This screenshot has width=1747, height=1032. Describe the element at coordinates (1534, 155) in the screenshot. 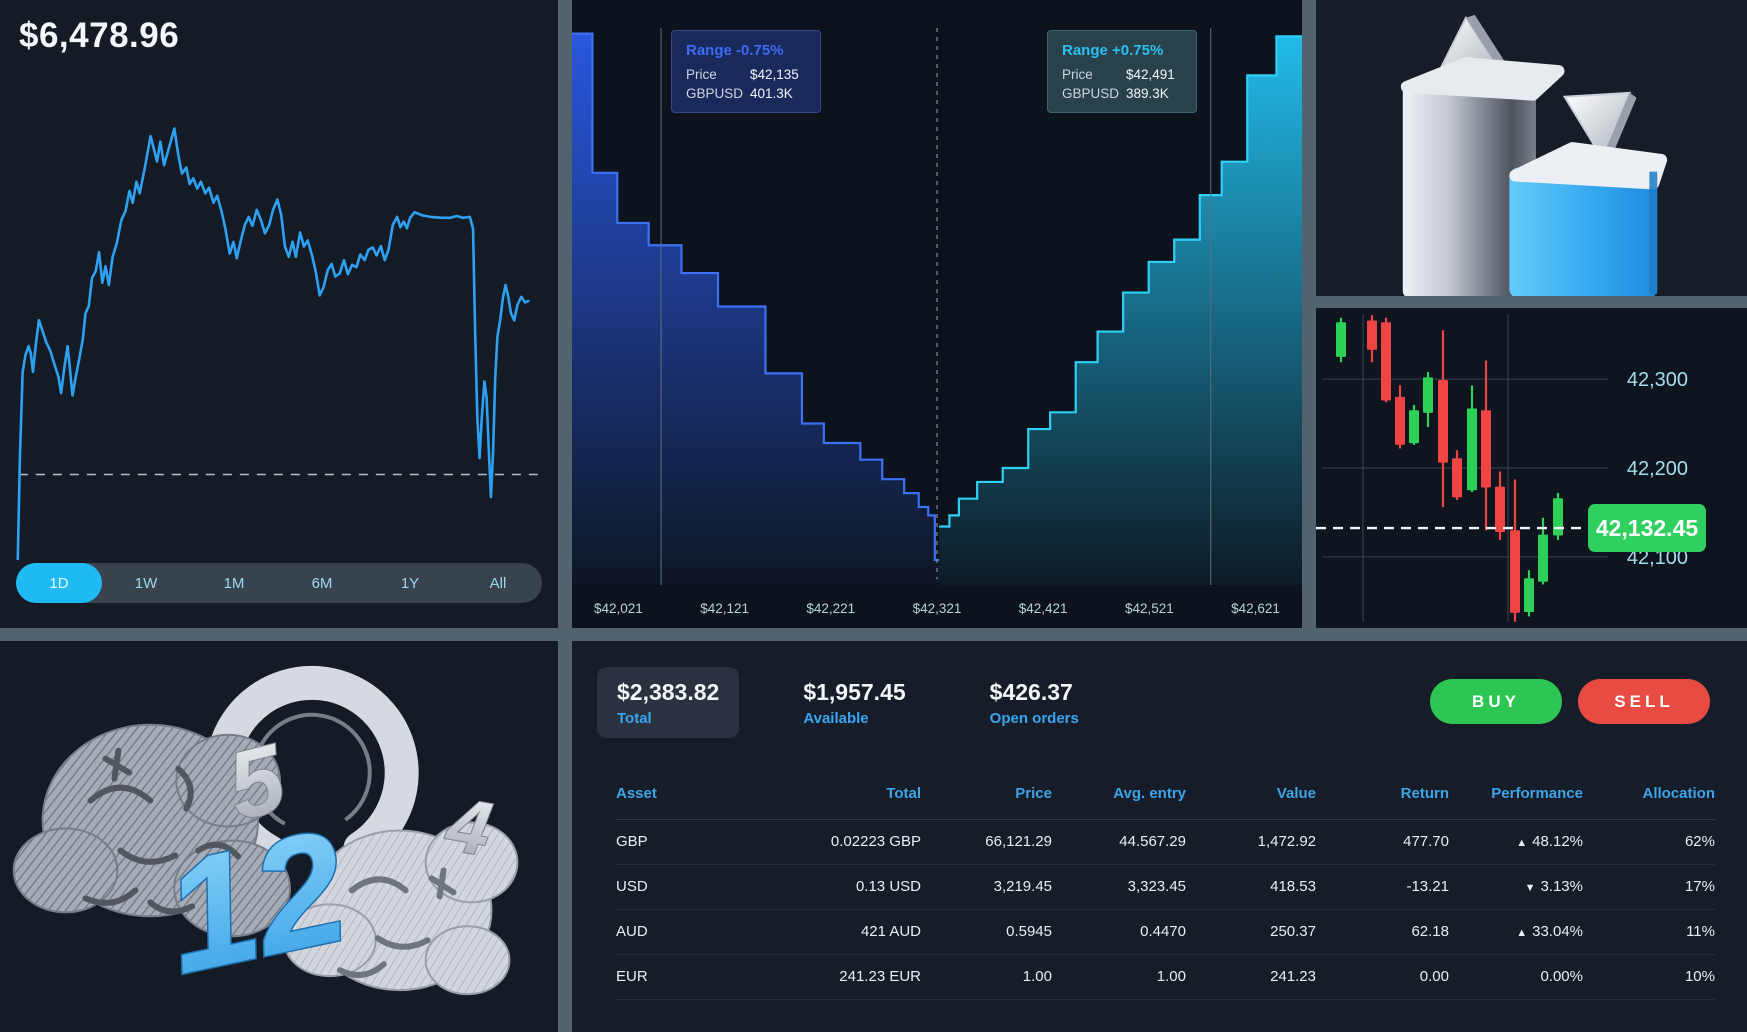

I see `3d-bars-illustration` at that location.